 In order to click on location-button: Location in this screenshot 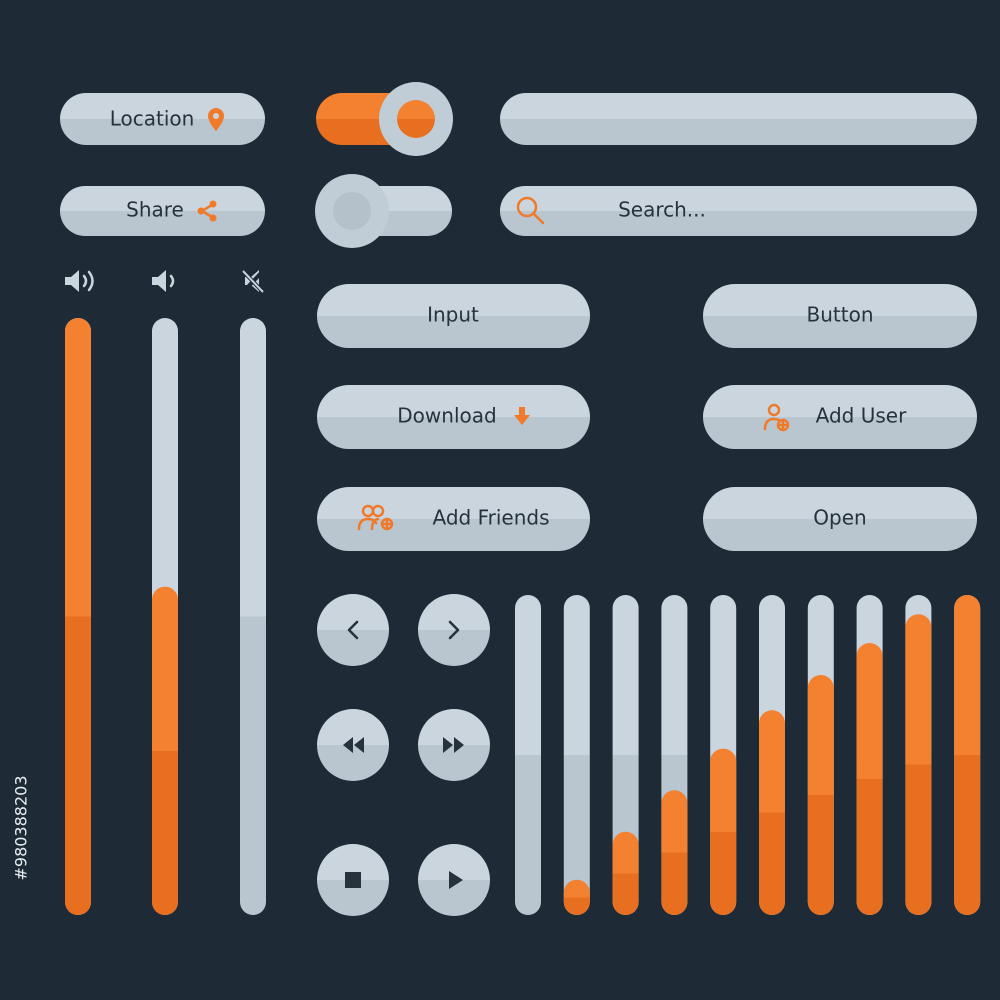, I will do `click(162, 119)`.